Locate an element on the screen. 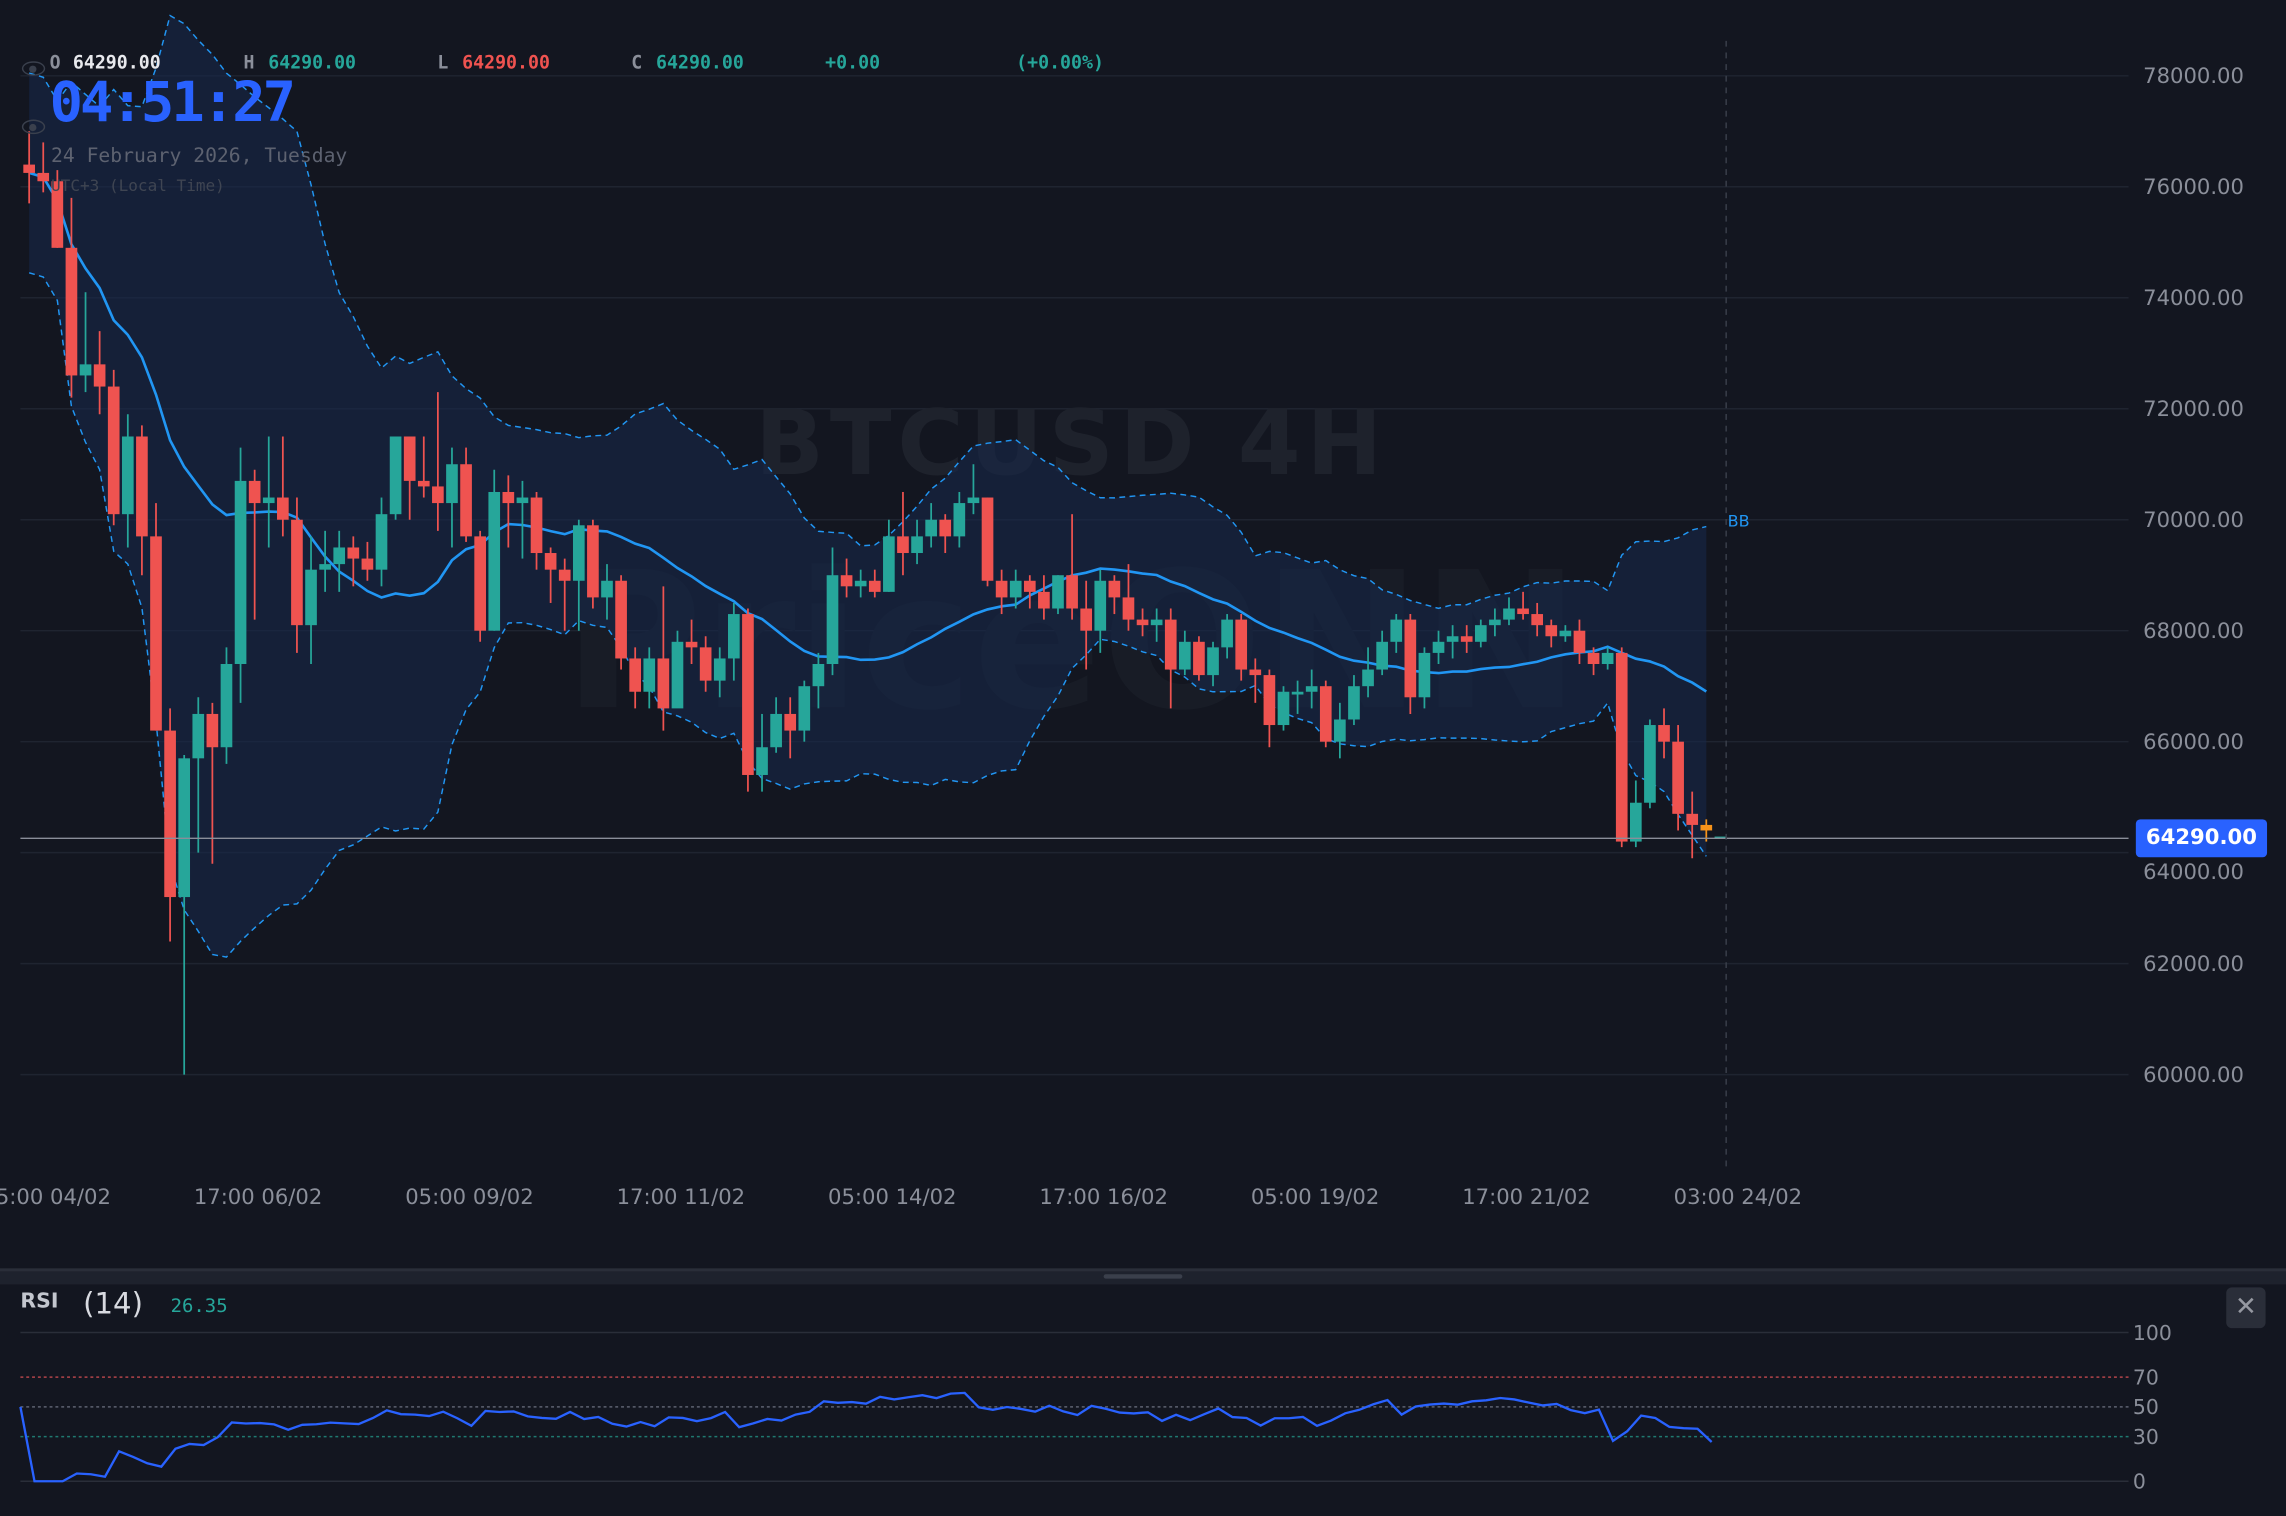 This screenshot has height=1516, width=2286. high-value: 64290.00 is located at coordinates (312, 62).